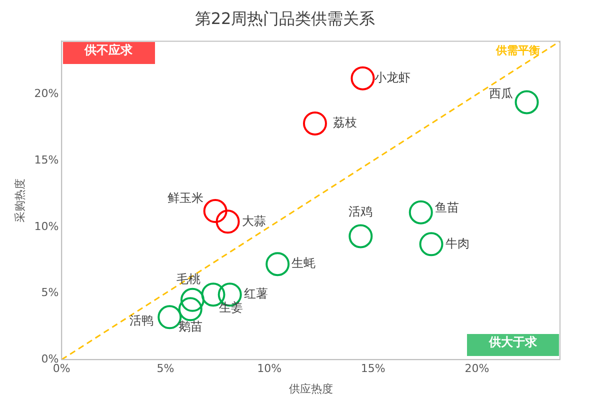 The width and height of the screenshot is (600, 400). What do you see at coordinates (142, 320) in the screenshot?
I see `data-label: 活鸭` at bounding box center [142, 320].